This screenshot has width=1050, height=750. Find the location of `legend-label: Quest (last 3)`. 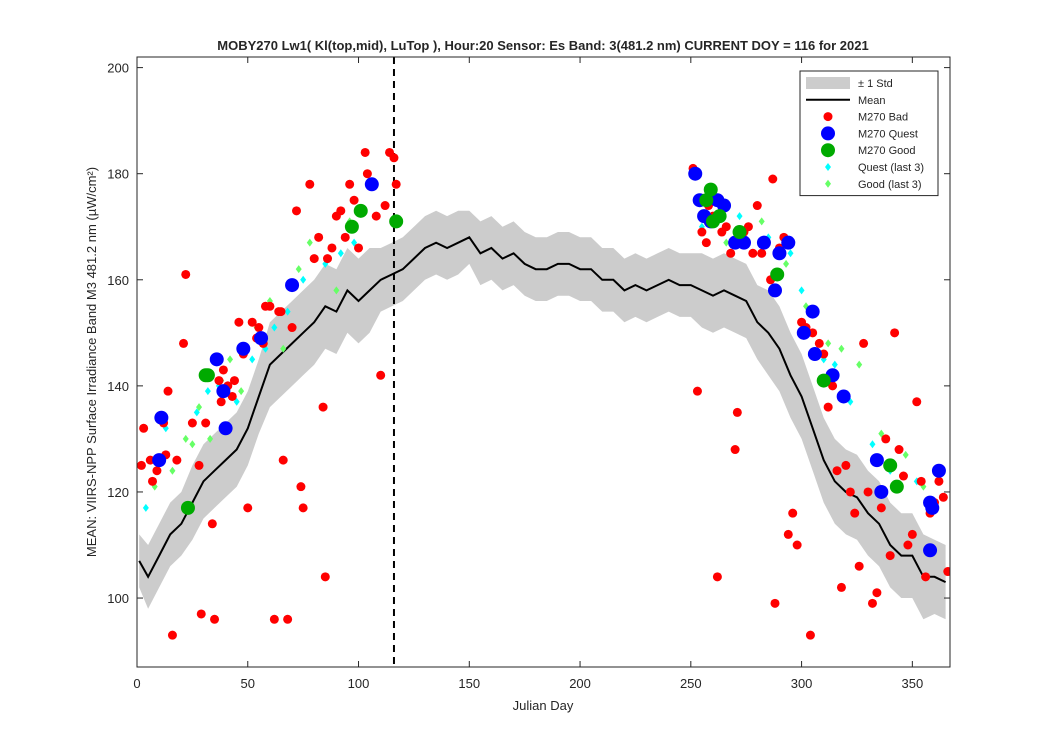

legend-label: Quest (last 3) is located at coordinates (891, 168).